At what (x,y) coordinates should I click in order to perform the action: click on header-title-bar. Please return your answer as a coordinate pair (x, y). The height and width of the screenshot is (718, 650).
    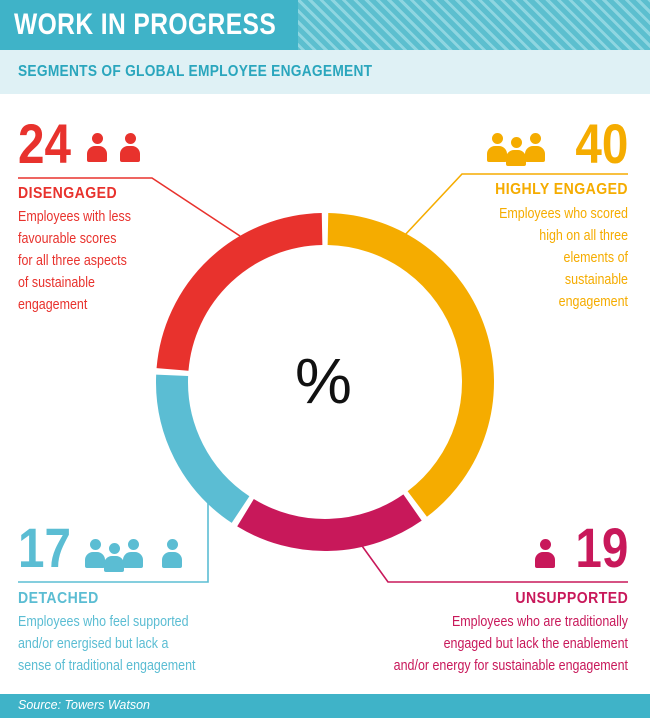
    Looking at the image, I should click on (149, 25).